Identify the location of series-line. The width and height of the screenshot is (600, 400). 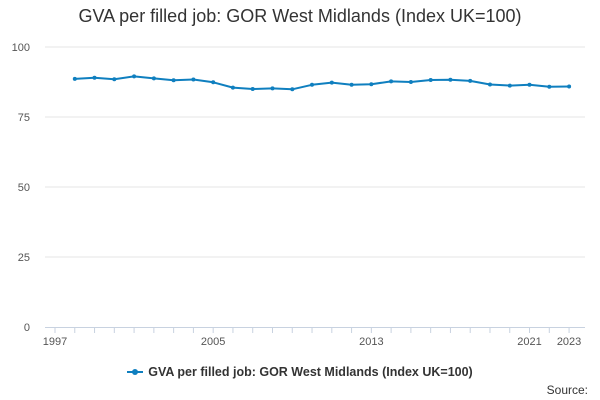
(322, 83).